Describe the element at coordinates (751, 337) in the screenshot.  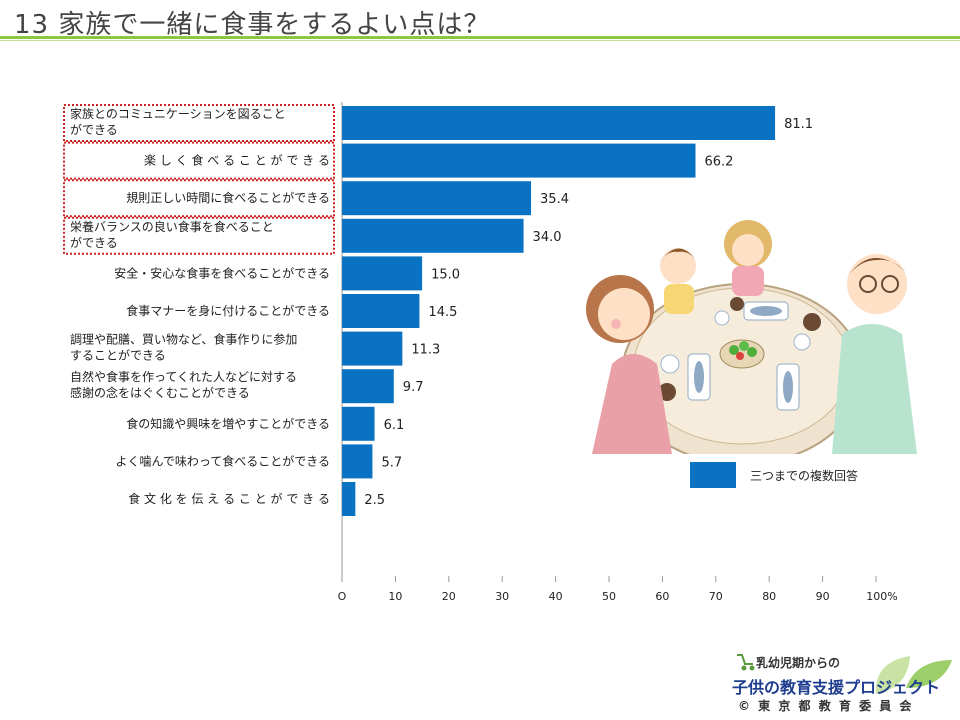
I see `family-meal-illustration` at that location.